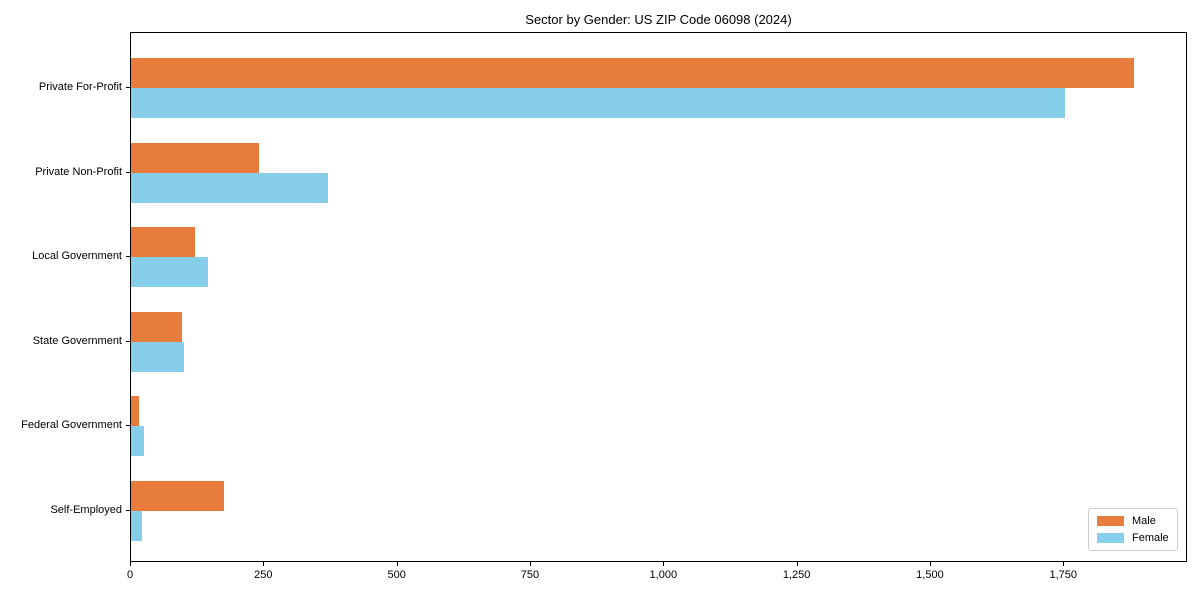 The width and height of the screenshot is (1200, 600). Describe the element at coordinates (71, 425) in the screenshot. I see `ytick-label-federal-government: Federal Government` at that location.